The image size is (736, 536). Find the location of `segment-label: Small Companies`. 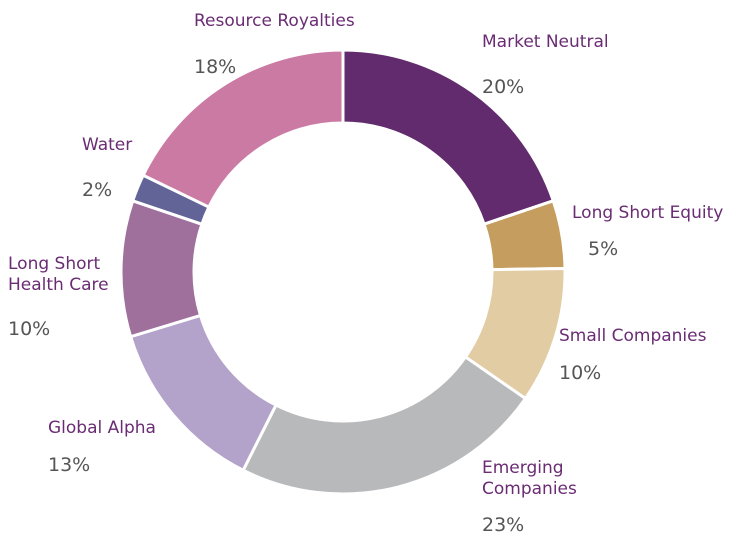

segment-label: Small Companies is located at coordinates (633, 336).